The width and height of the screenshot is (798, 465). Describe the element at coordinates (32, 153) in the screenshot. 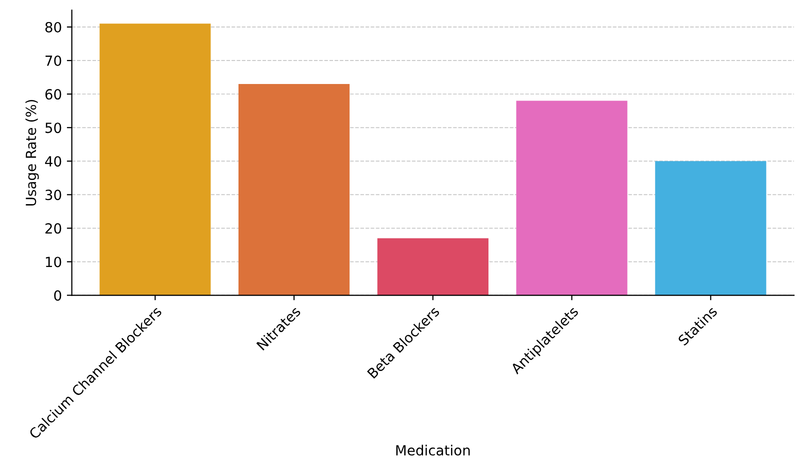

I see `y-axis-title: Usage Rate (%)` at that location.